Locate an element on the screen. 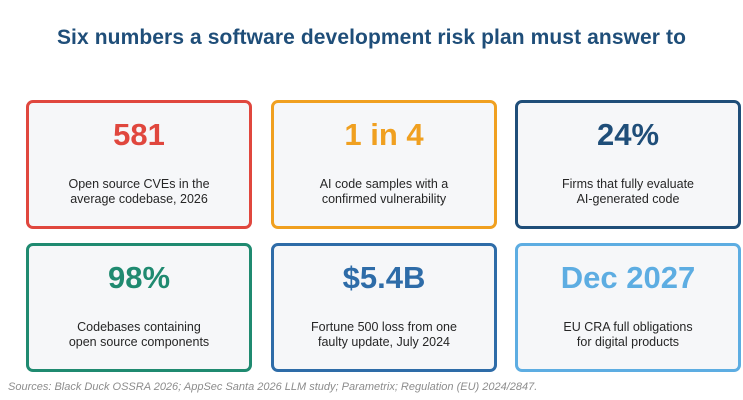 This screenshot has width=743, height=400. stat-value: 24% is located at coordinates (628, 134).